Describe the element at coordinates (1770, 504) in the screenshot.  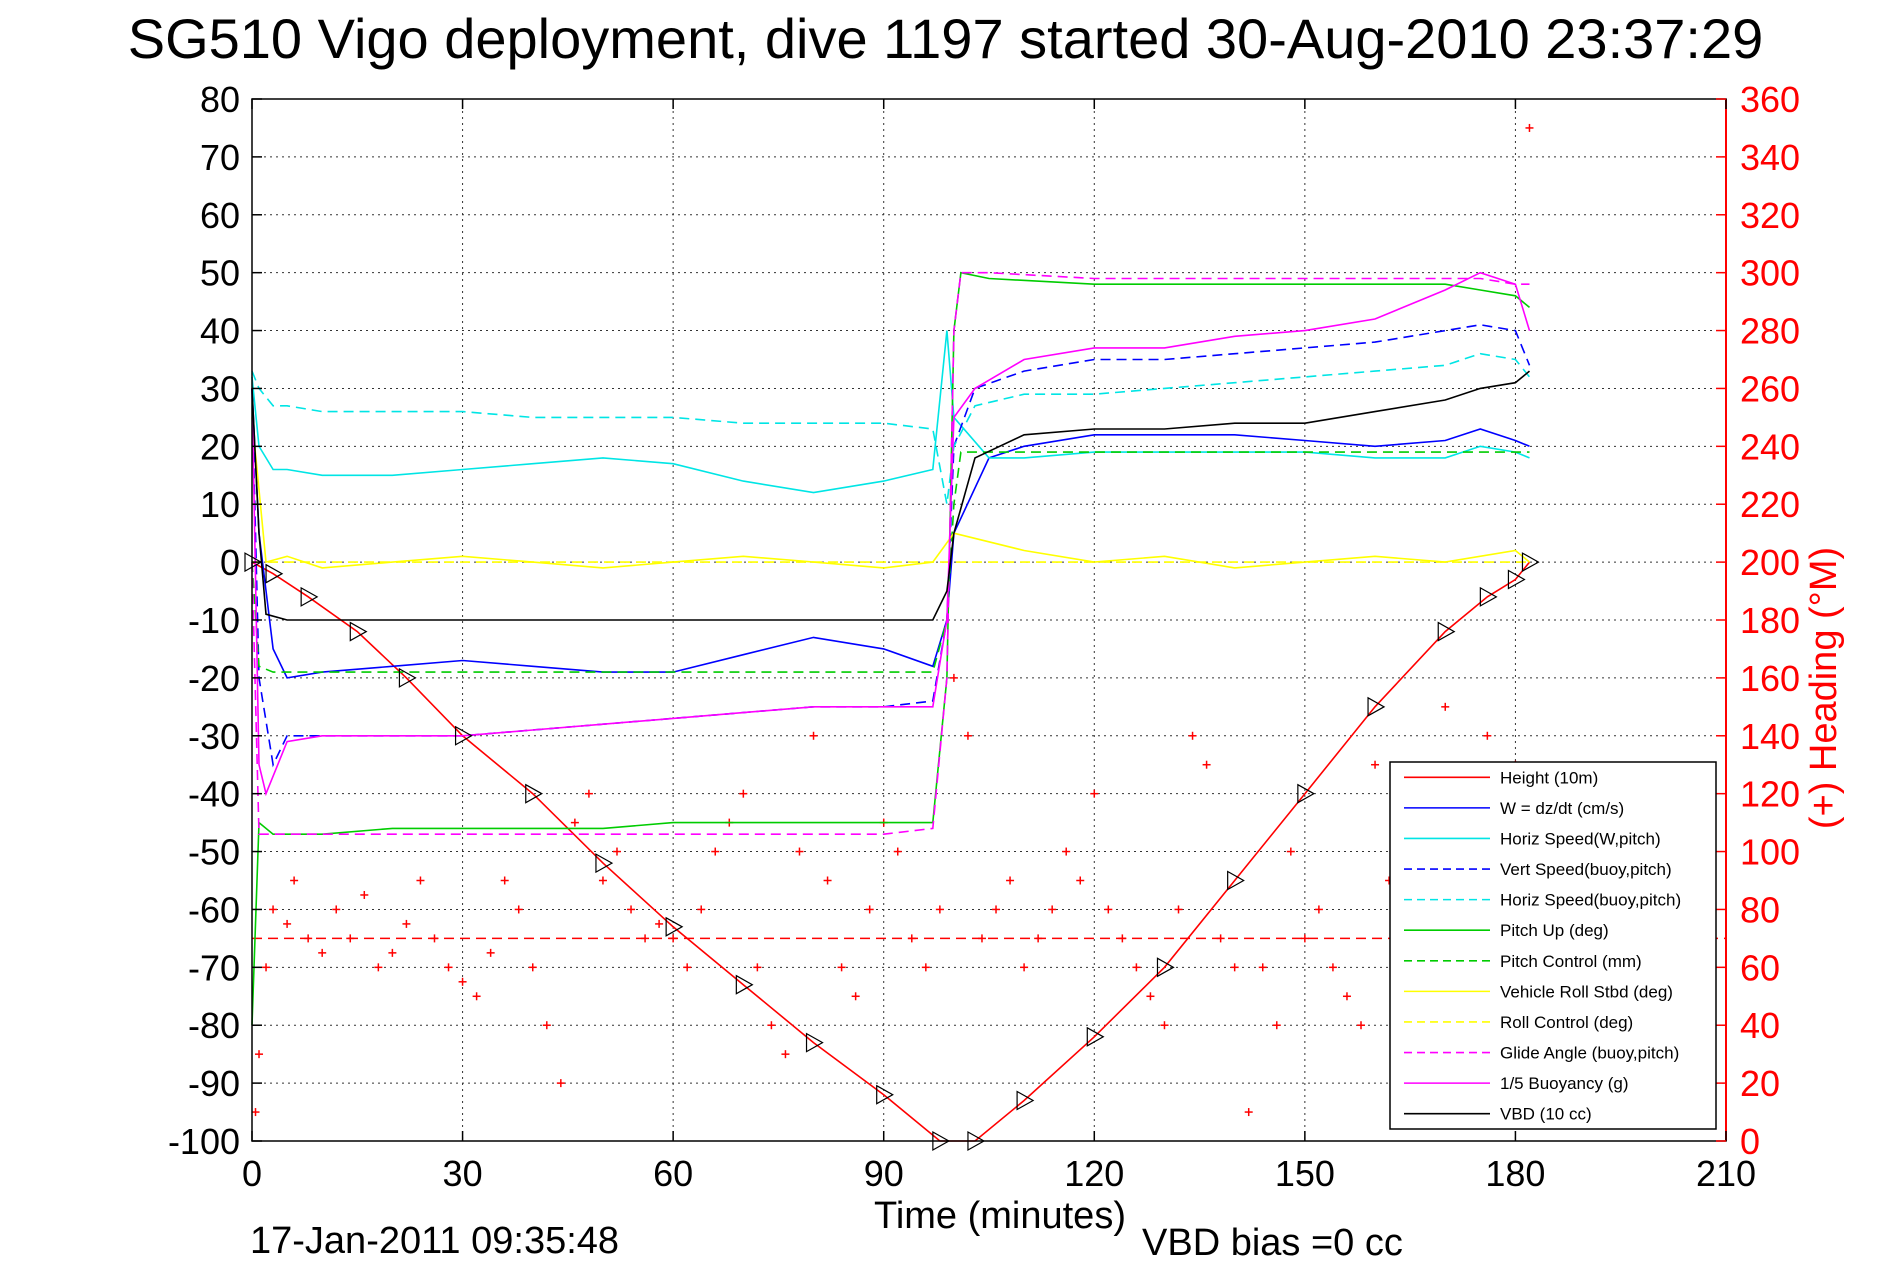
I see `y2-tick-label: 220` at that location.